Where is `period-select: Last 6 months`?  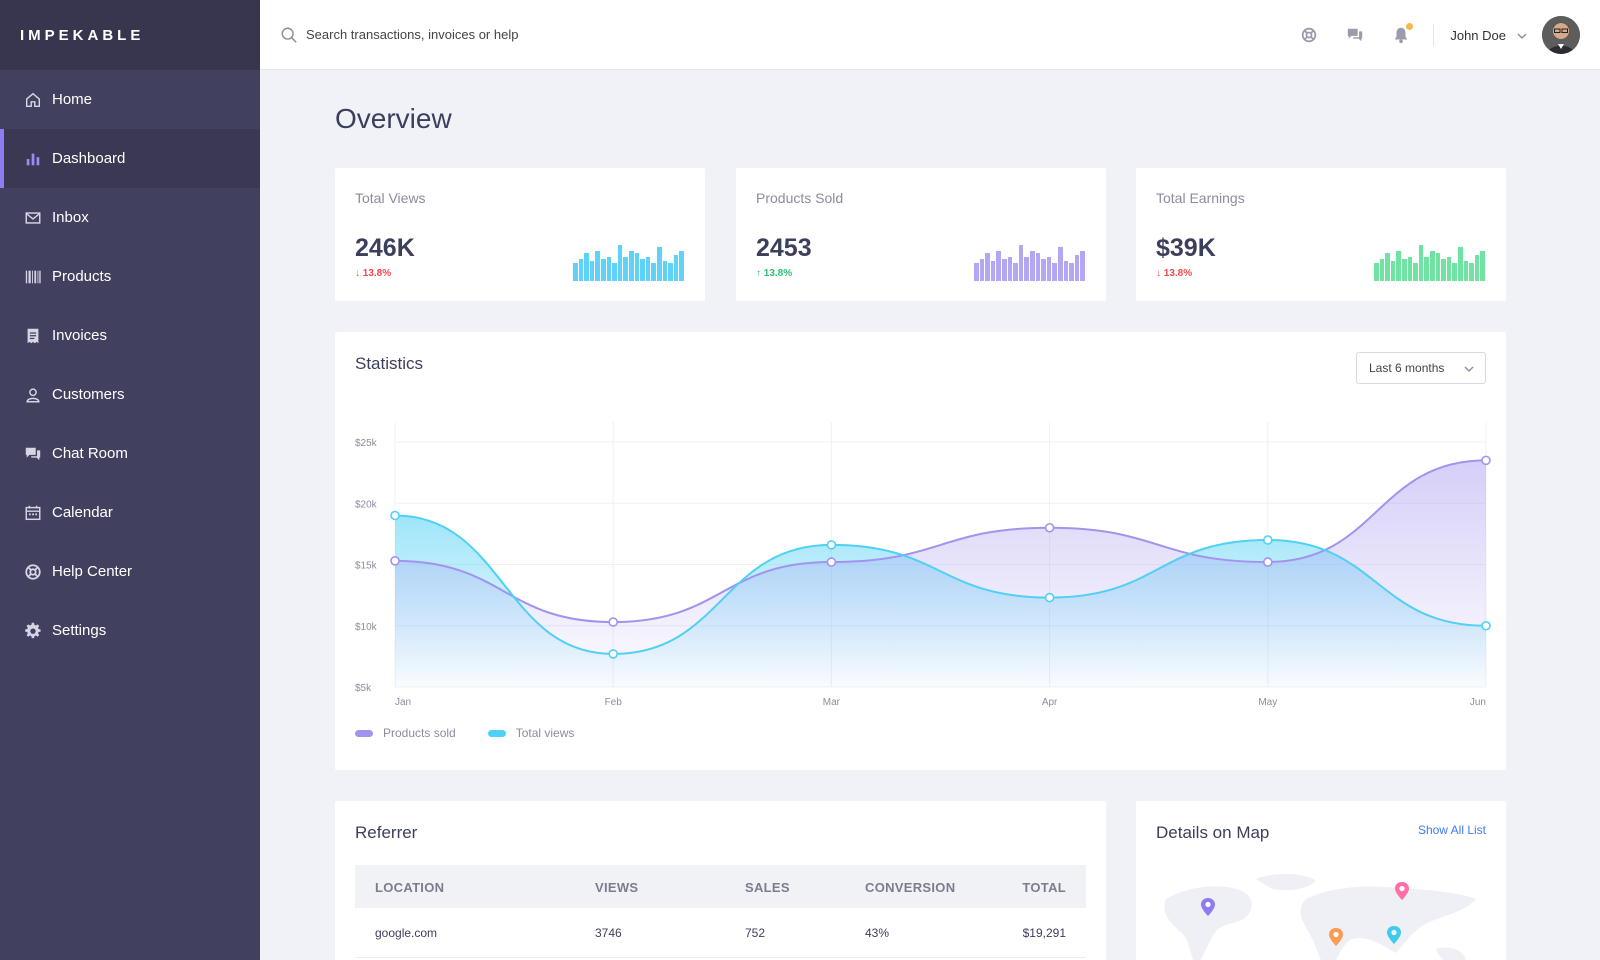
period-select: Last 6 months is located at coordinates (1421, 368).